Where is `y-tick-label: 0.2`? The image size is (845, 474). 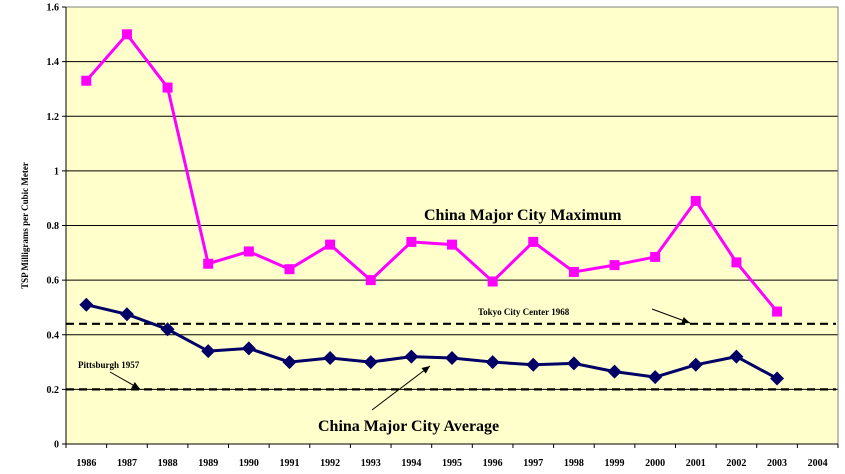
y-tick-label: 0.2 is located at coordinates (53, 390).